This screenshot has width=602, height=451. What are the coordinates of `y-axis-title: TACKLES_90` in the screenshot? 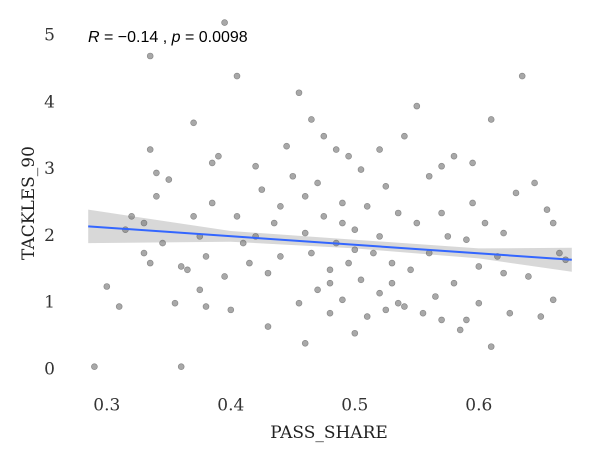 It's located at (29, 203).